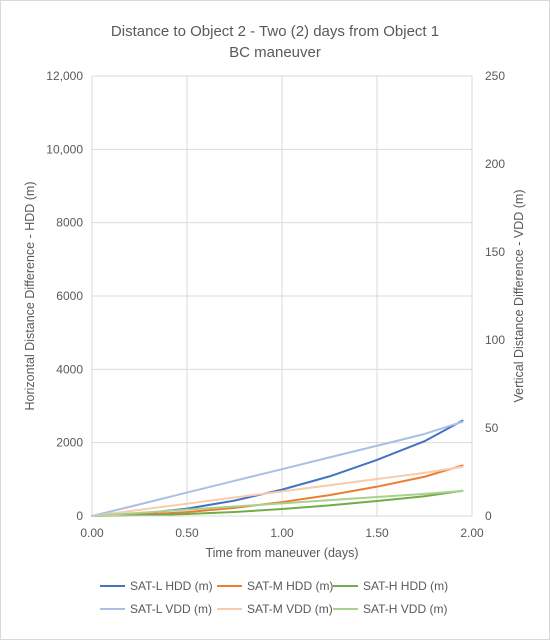 The image size is (550, 640). What do you see at coordinates (495, 252) in the screenshot?
I see `y2-tick-label: 150` at bounding box center [495, 252].